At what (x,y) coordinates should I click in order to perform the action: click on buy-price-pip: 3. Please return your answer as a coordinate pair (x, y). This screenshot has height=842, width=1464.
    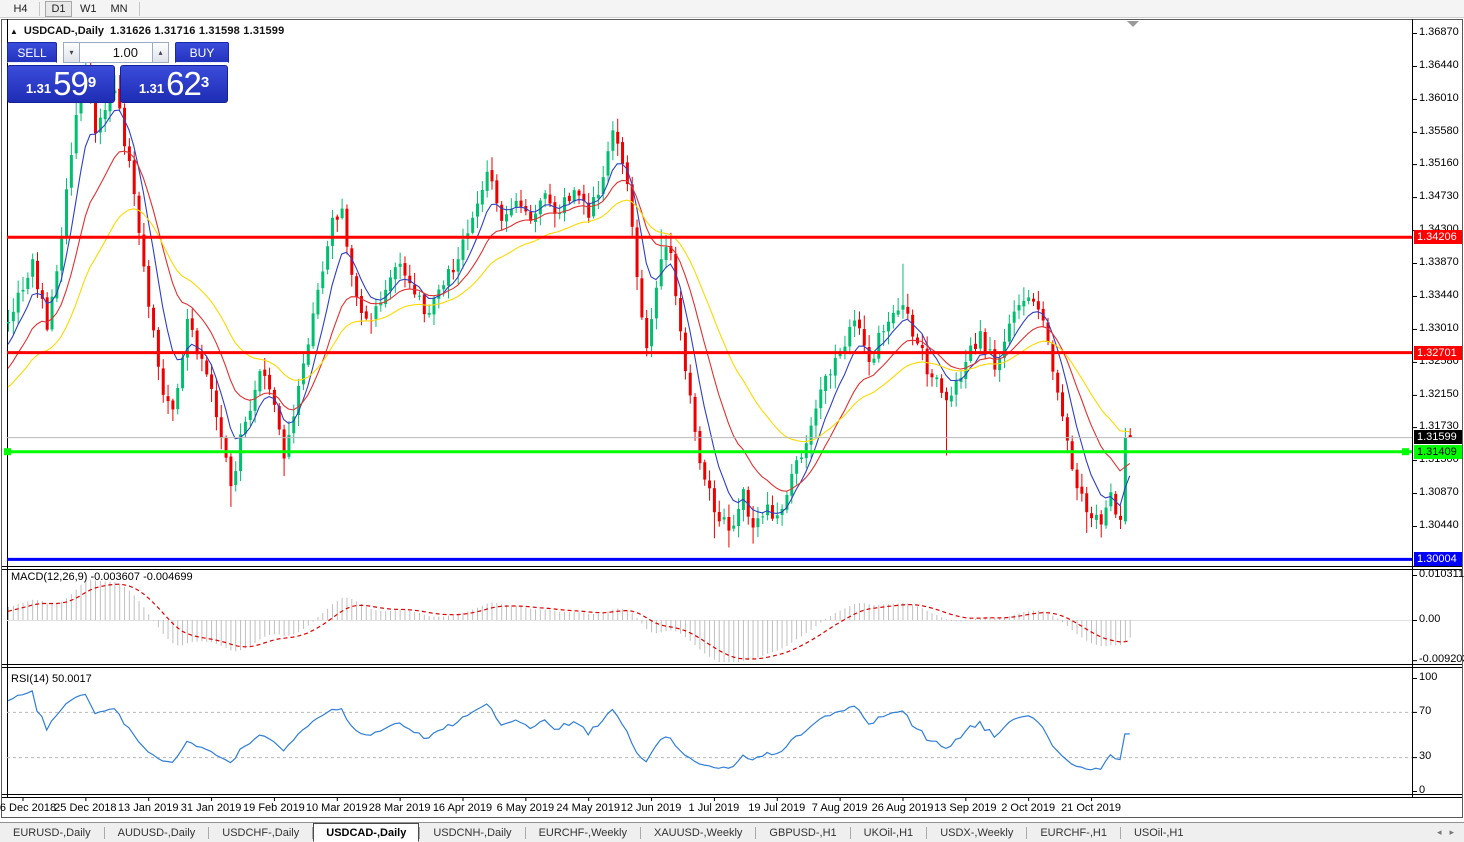
    Looking at the image, I should click on (205, 82).